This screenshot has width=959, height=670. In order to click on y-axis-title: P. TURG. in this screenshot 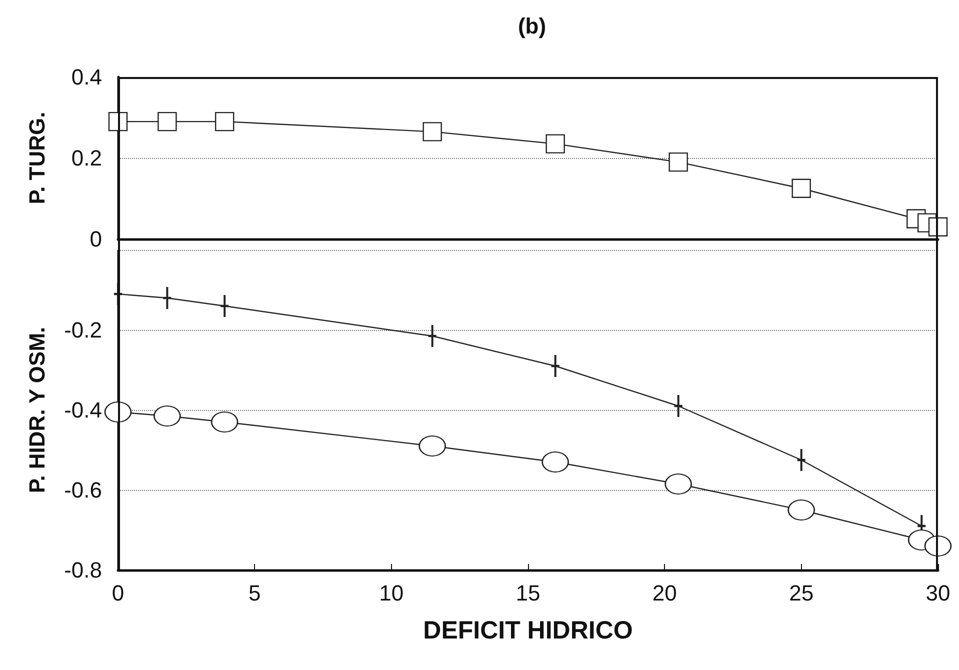, I will do `click(37, 158)`.